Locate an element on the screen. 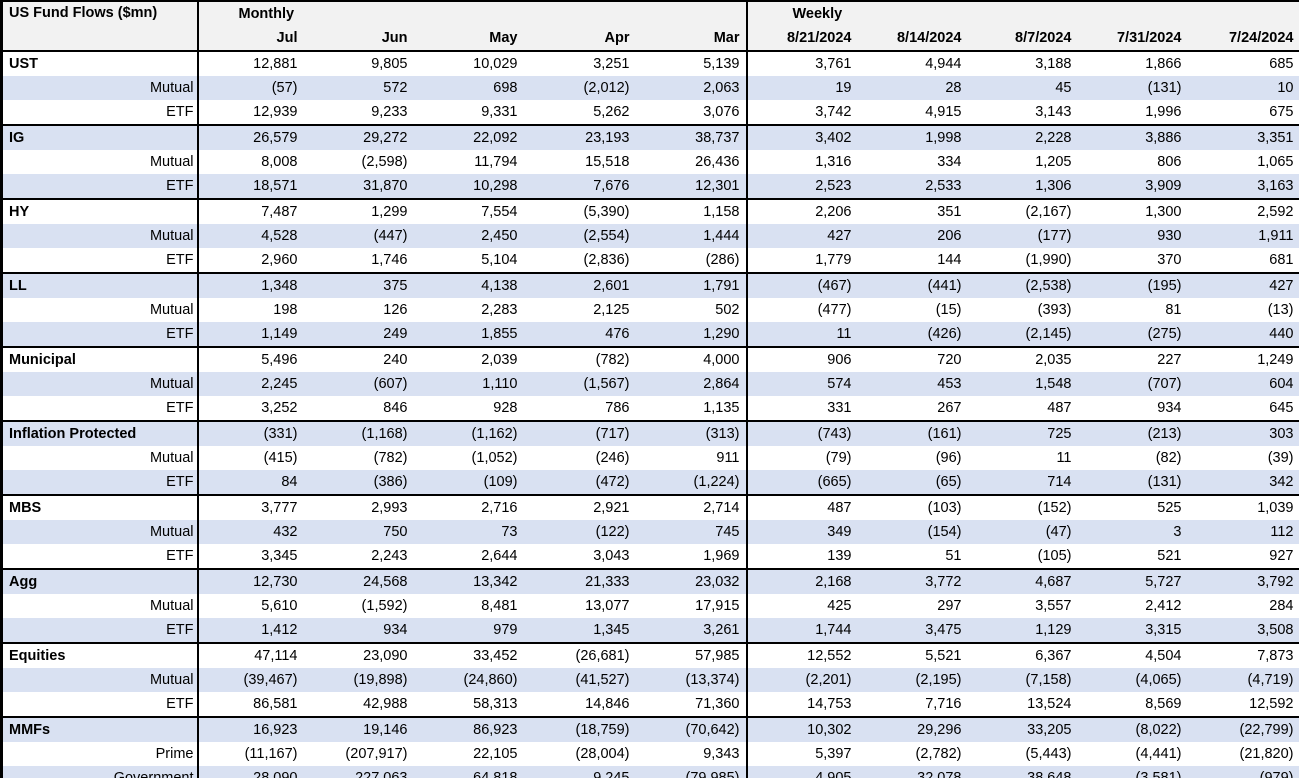 The width and height of the screenshot is (1299, 778). table-cell: 685 is located at coordinates (1243, 63).